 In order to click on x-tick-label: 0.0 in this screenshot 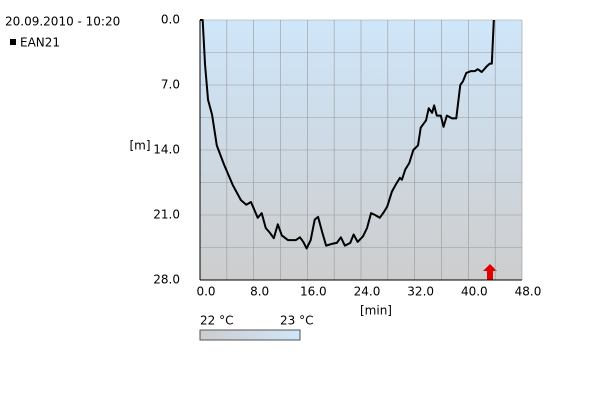, I will do `click(205, 292)`.